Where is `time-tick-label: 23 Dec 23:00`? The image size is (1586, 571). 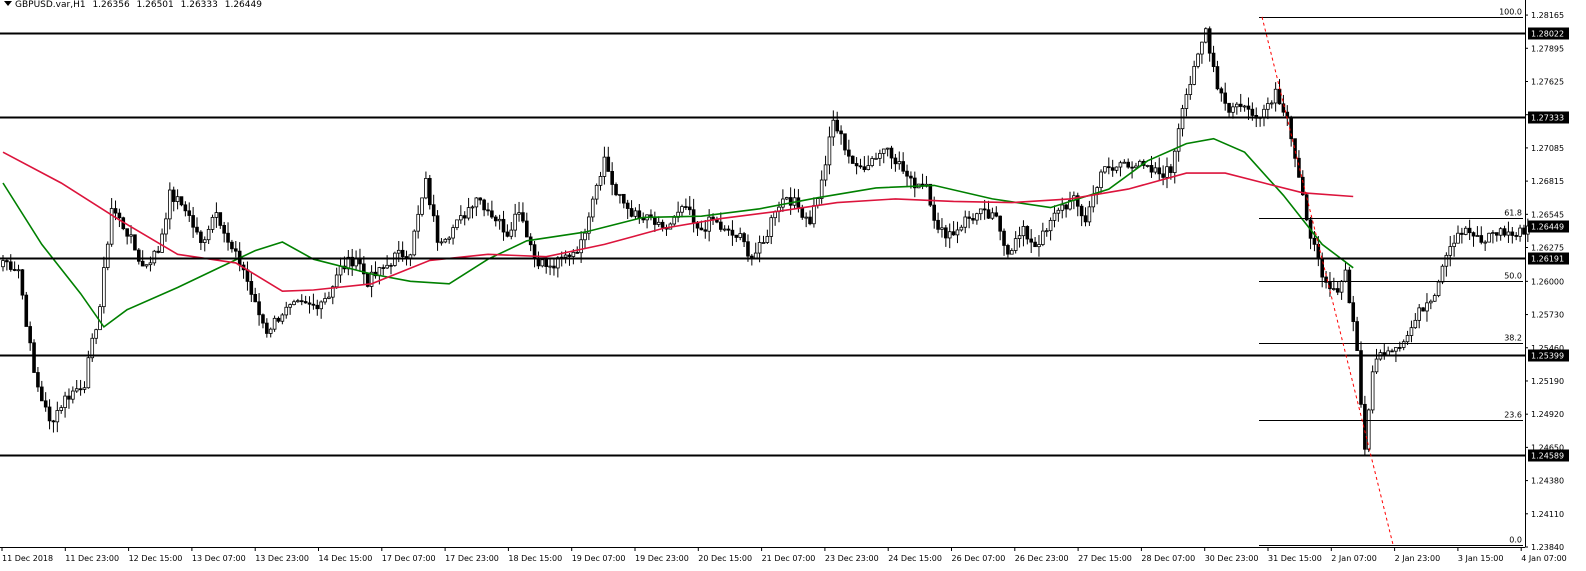
time-tick-label: 23 Dec 23:00 is located at coordinates (852, 558).